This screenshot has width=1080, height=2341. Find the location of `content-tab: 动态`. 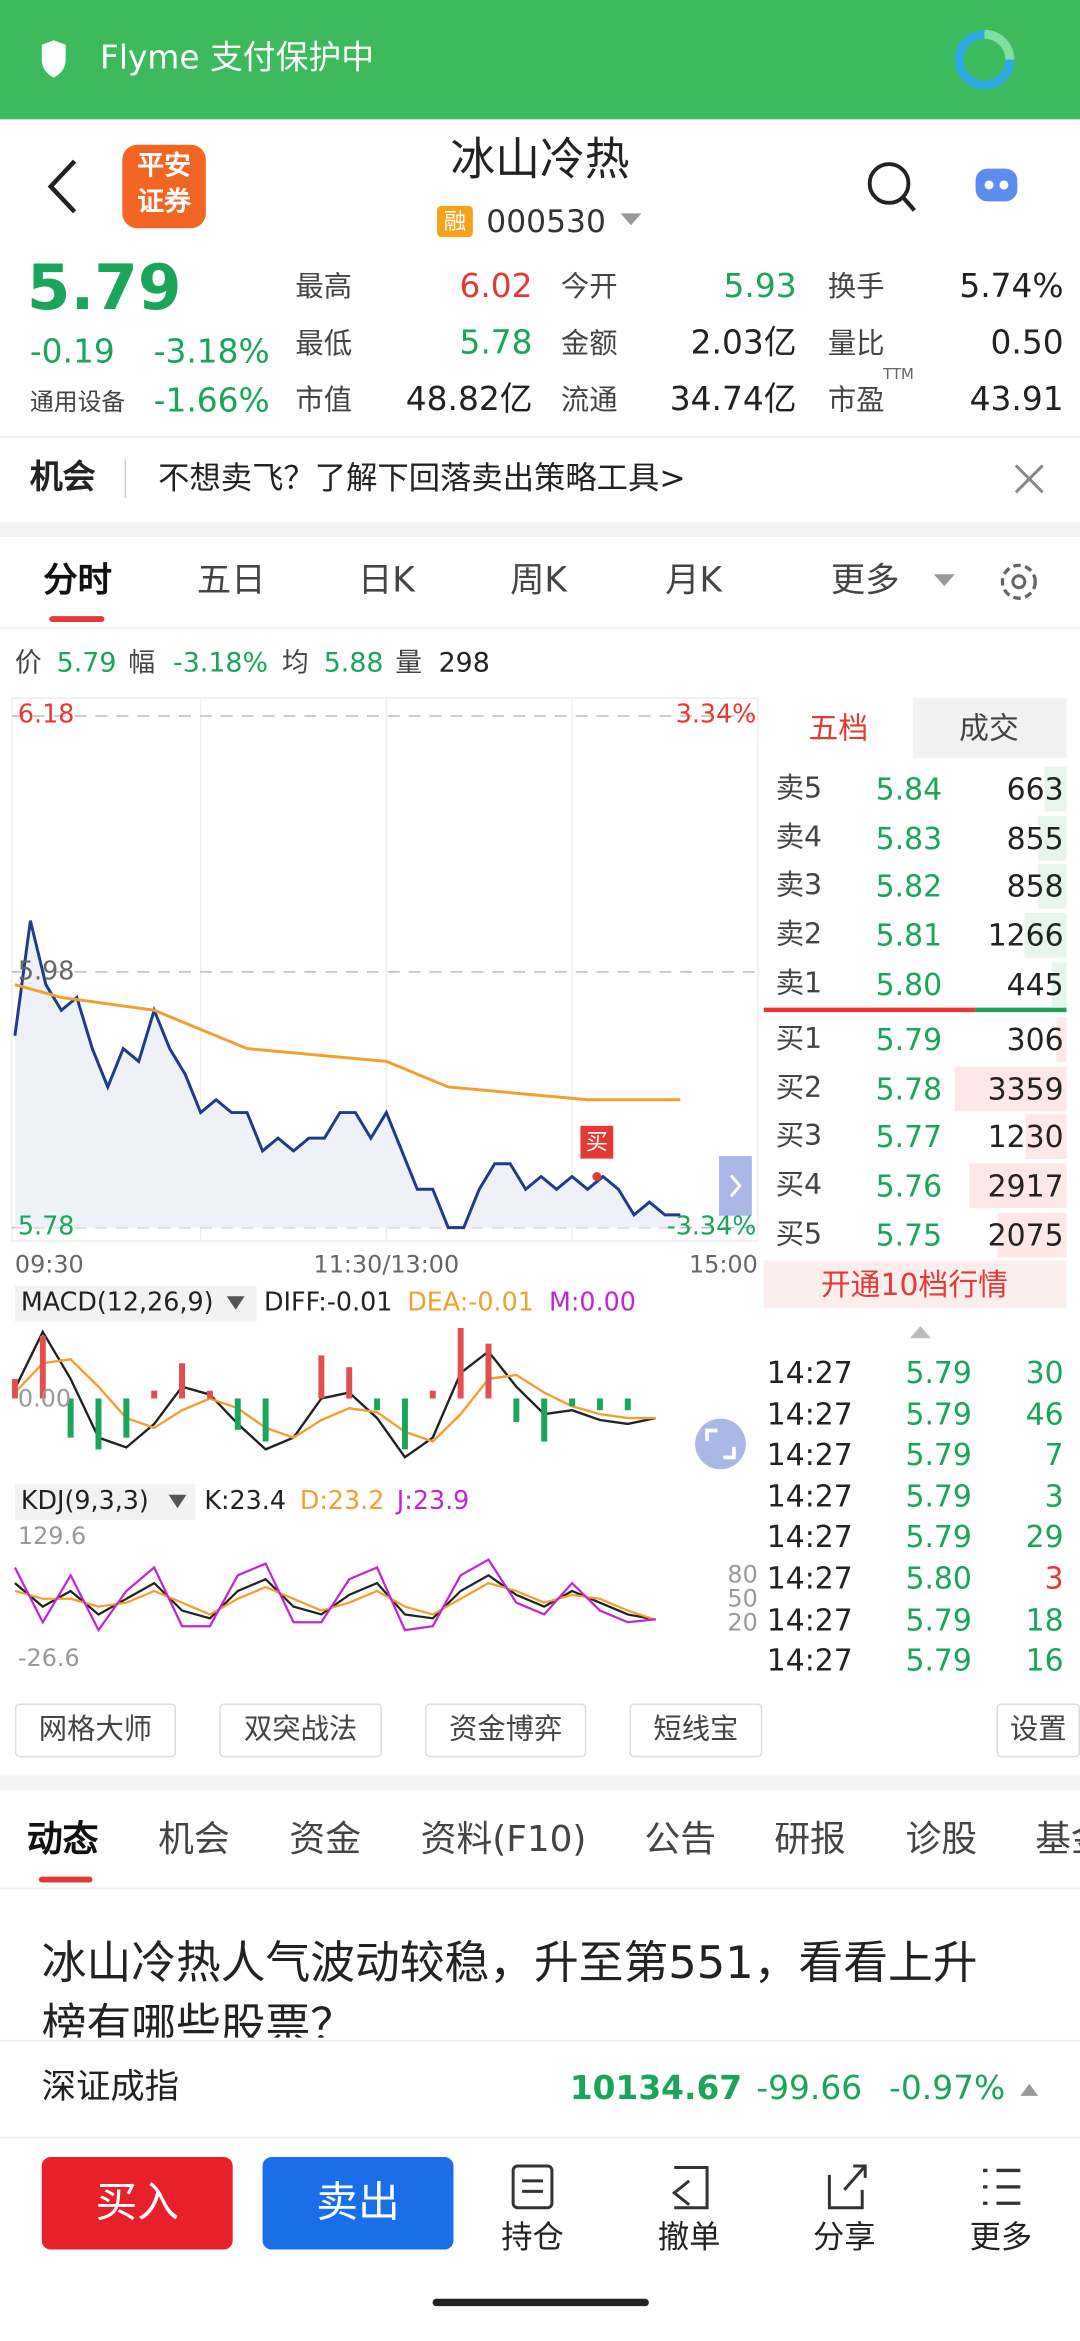

content-tab: 动态 is located at coordinates (62, 1839).